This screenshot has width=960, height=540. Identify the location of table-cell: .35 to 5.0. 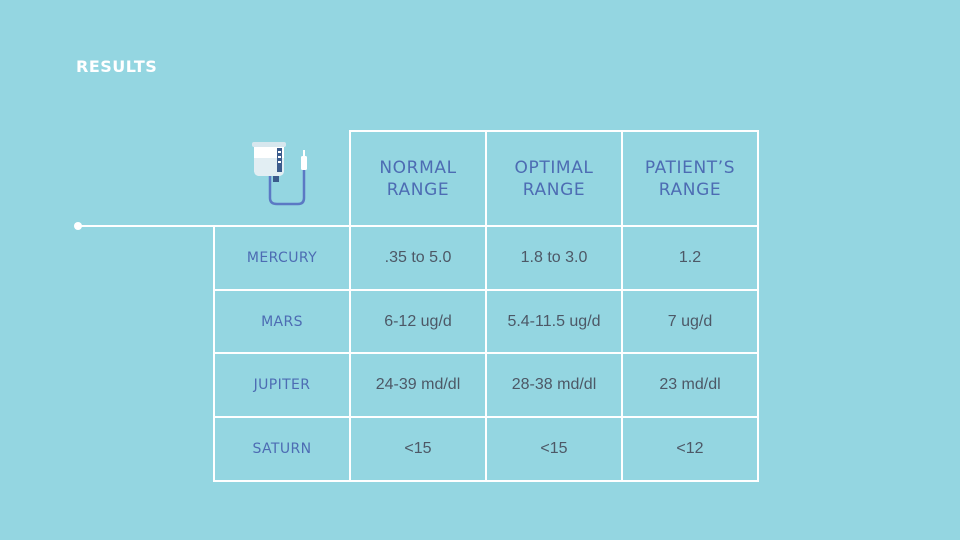
(418, 257).